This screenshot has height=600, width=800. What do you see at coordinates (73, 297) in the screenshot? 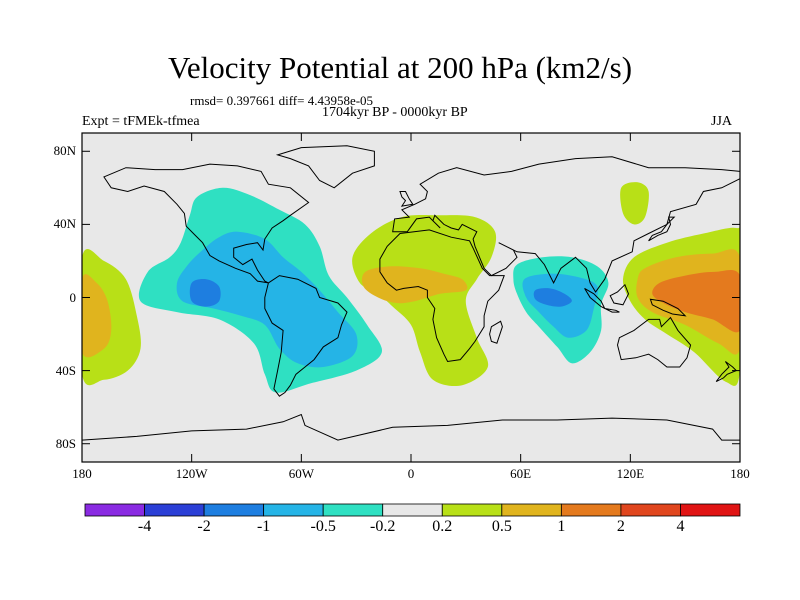
I see `y-tick-label: 0` at bounding box center [73, 297].